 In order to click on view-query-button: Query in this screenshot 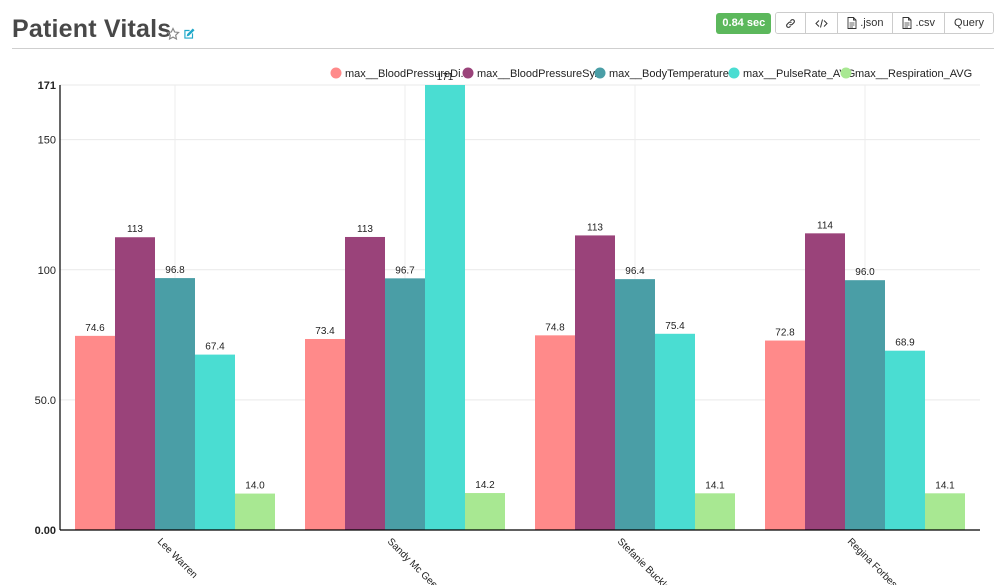, I will do `click(969, 23)`.